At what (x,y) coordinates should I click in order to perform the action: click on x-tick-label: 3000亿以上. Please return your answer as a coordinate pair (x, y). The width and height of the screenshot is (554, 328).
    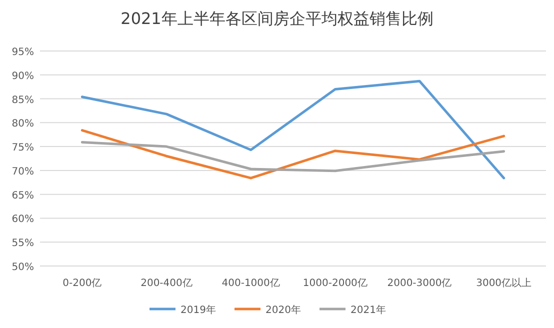
    Looking at the image, I should click on (504, 283).